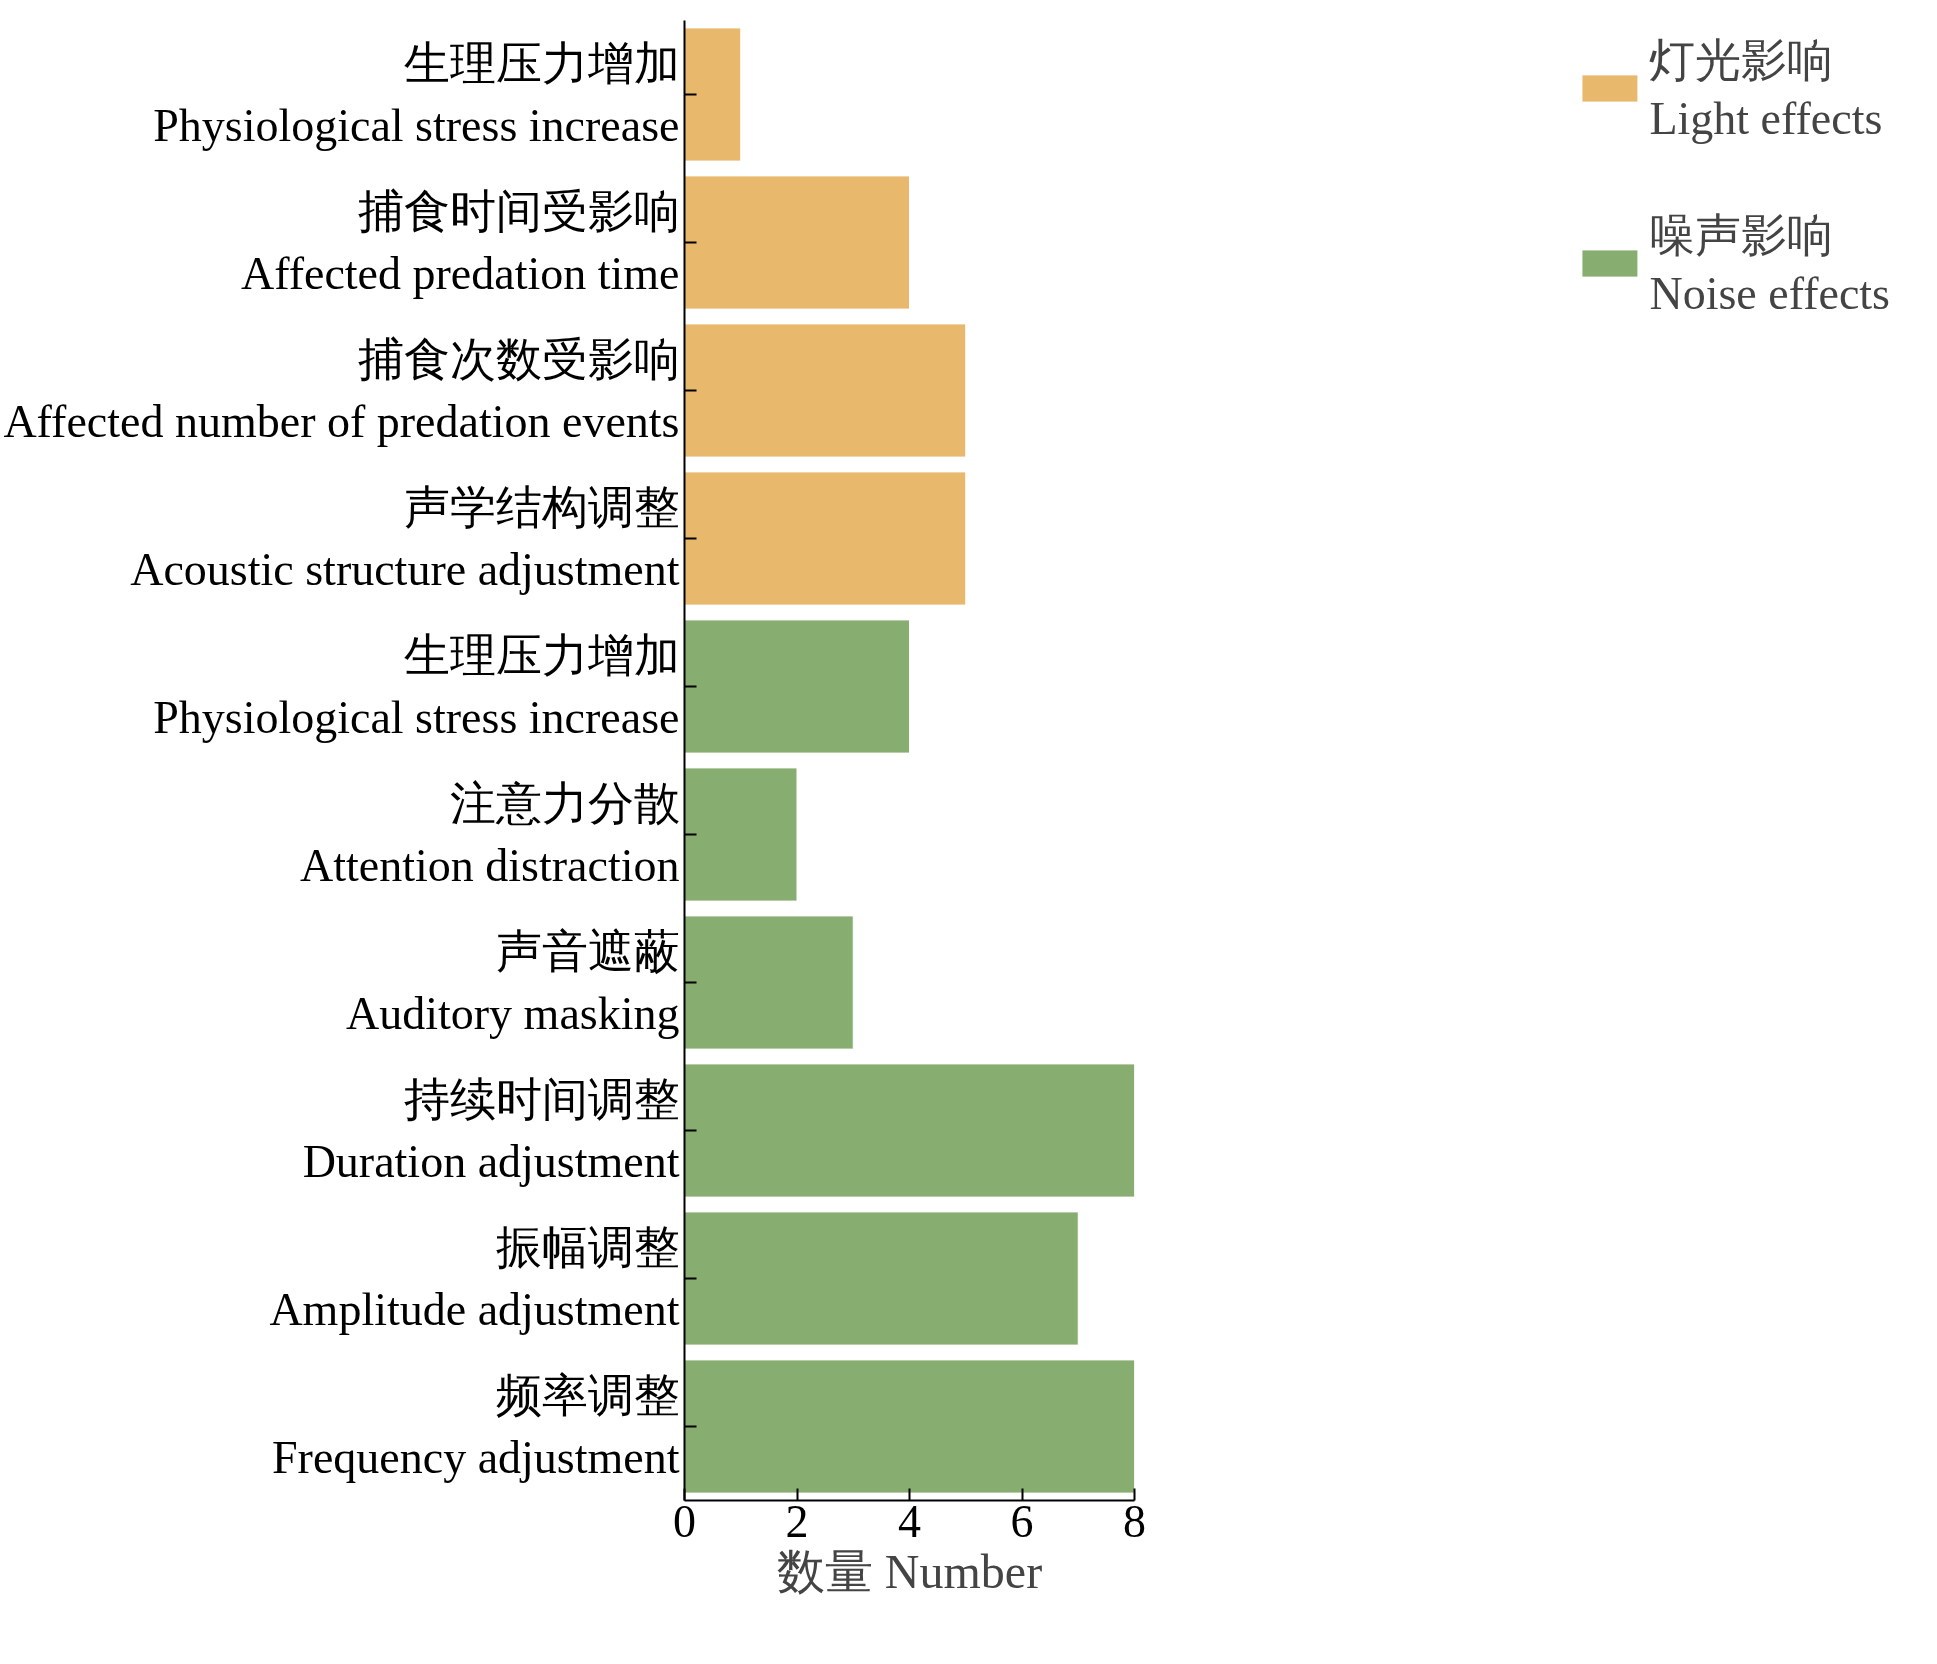  Describe the element at coordinates (909, 1571) in the screenshot. I see `x-axis-title: 数量 Number` at that location.